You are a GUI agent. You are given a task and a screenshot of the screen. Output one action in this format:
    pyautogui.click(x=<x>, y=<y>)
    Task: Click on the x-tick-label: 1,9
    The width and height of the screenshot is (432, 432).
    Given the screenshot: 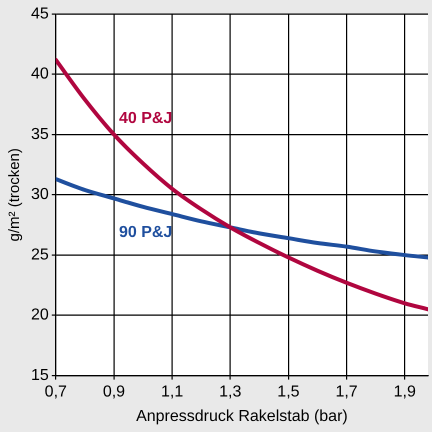 What is the action you would take?
    pyautogui.click(x=405, y=392)
    